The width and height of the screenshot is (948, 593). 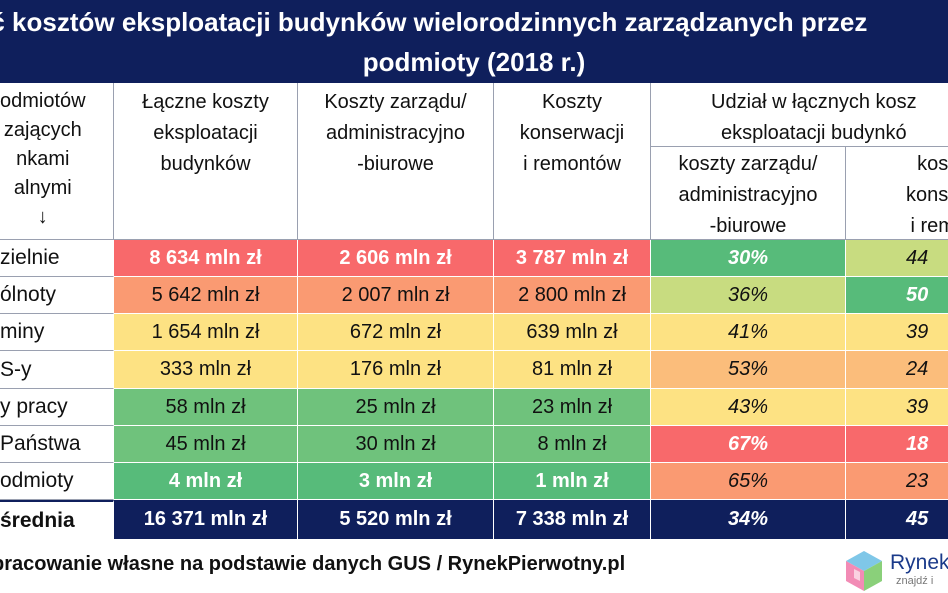 What do you see at coordinates (396, 370) in the screenshot?
I see `cell-admin: 176 mln zł` at bounding box center [396, 370].